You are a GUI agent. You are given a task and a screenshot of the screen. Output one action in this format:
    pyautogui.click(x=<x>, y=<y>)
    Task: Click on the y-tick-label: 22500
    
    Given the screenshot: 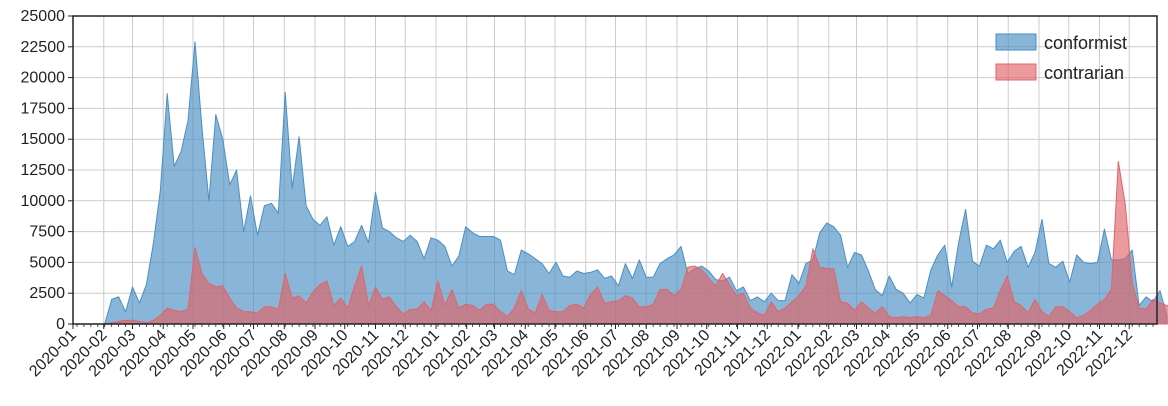 What is the action you would take?
    pyautogui.click(x=43, y=47)
    